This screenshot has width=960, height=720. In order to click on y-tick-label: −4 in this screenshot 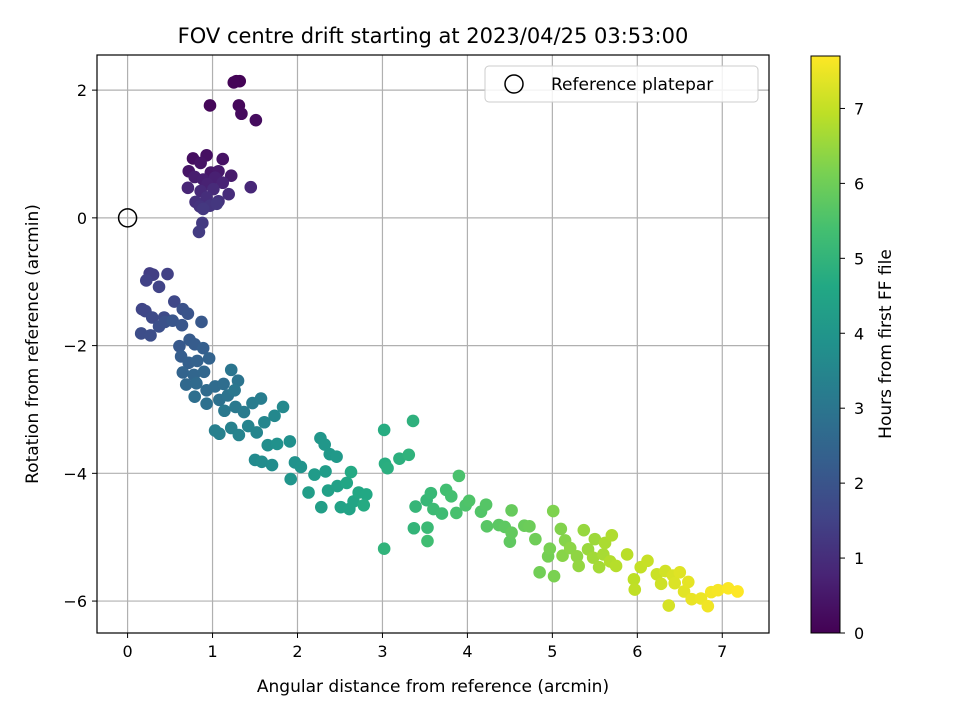, I will do `click(75, 473)`.